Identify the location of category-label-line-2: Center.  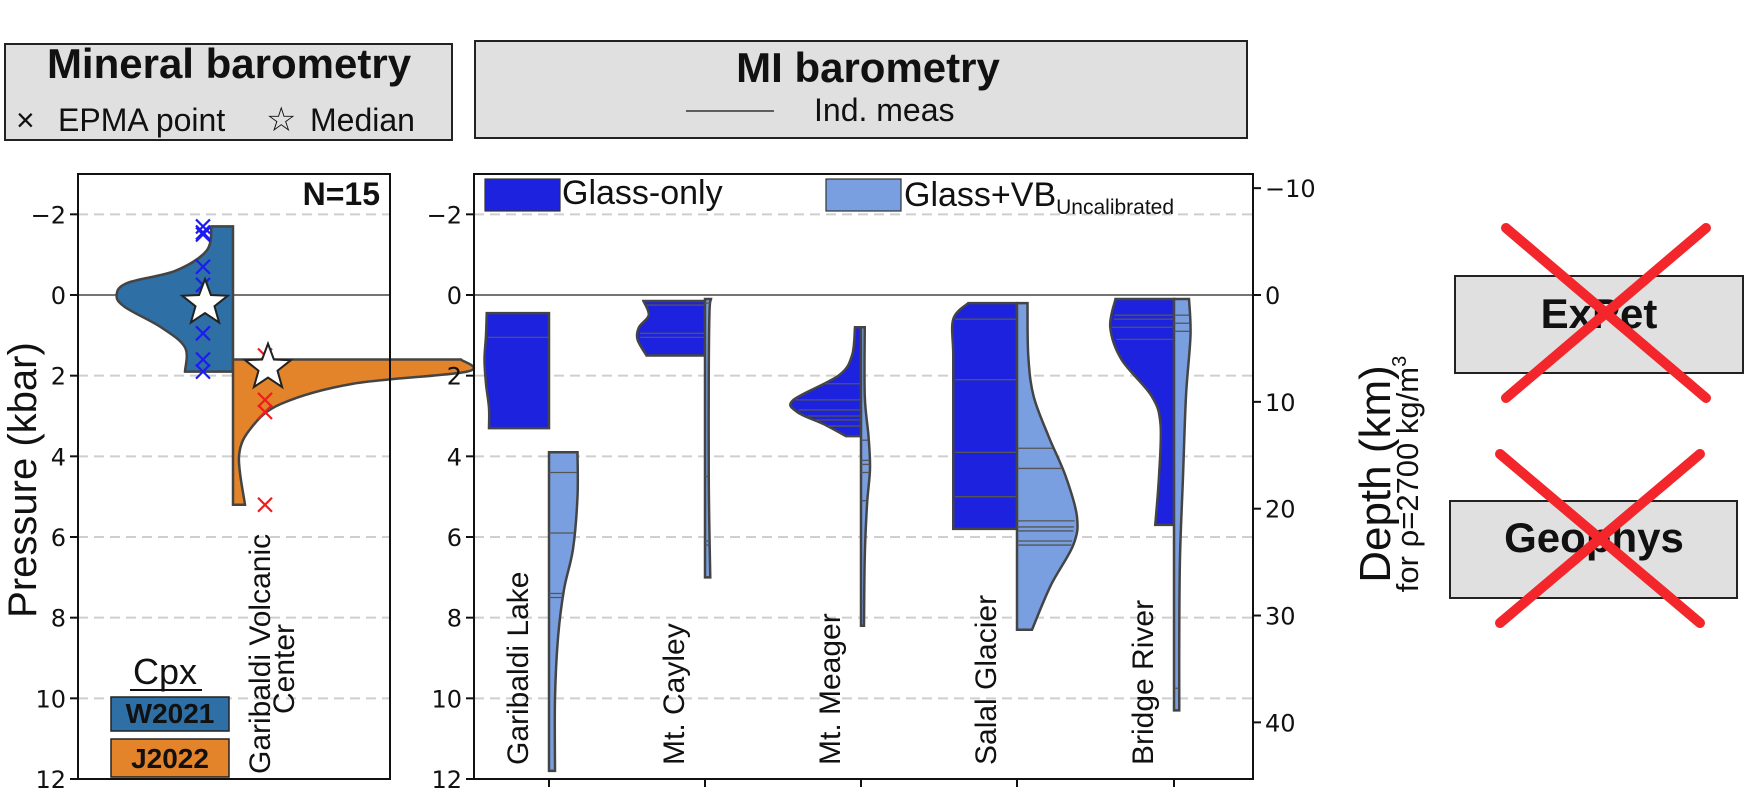
(284, 669).